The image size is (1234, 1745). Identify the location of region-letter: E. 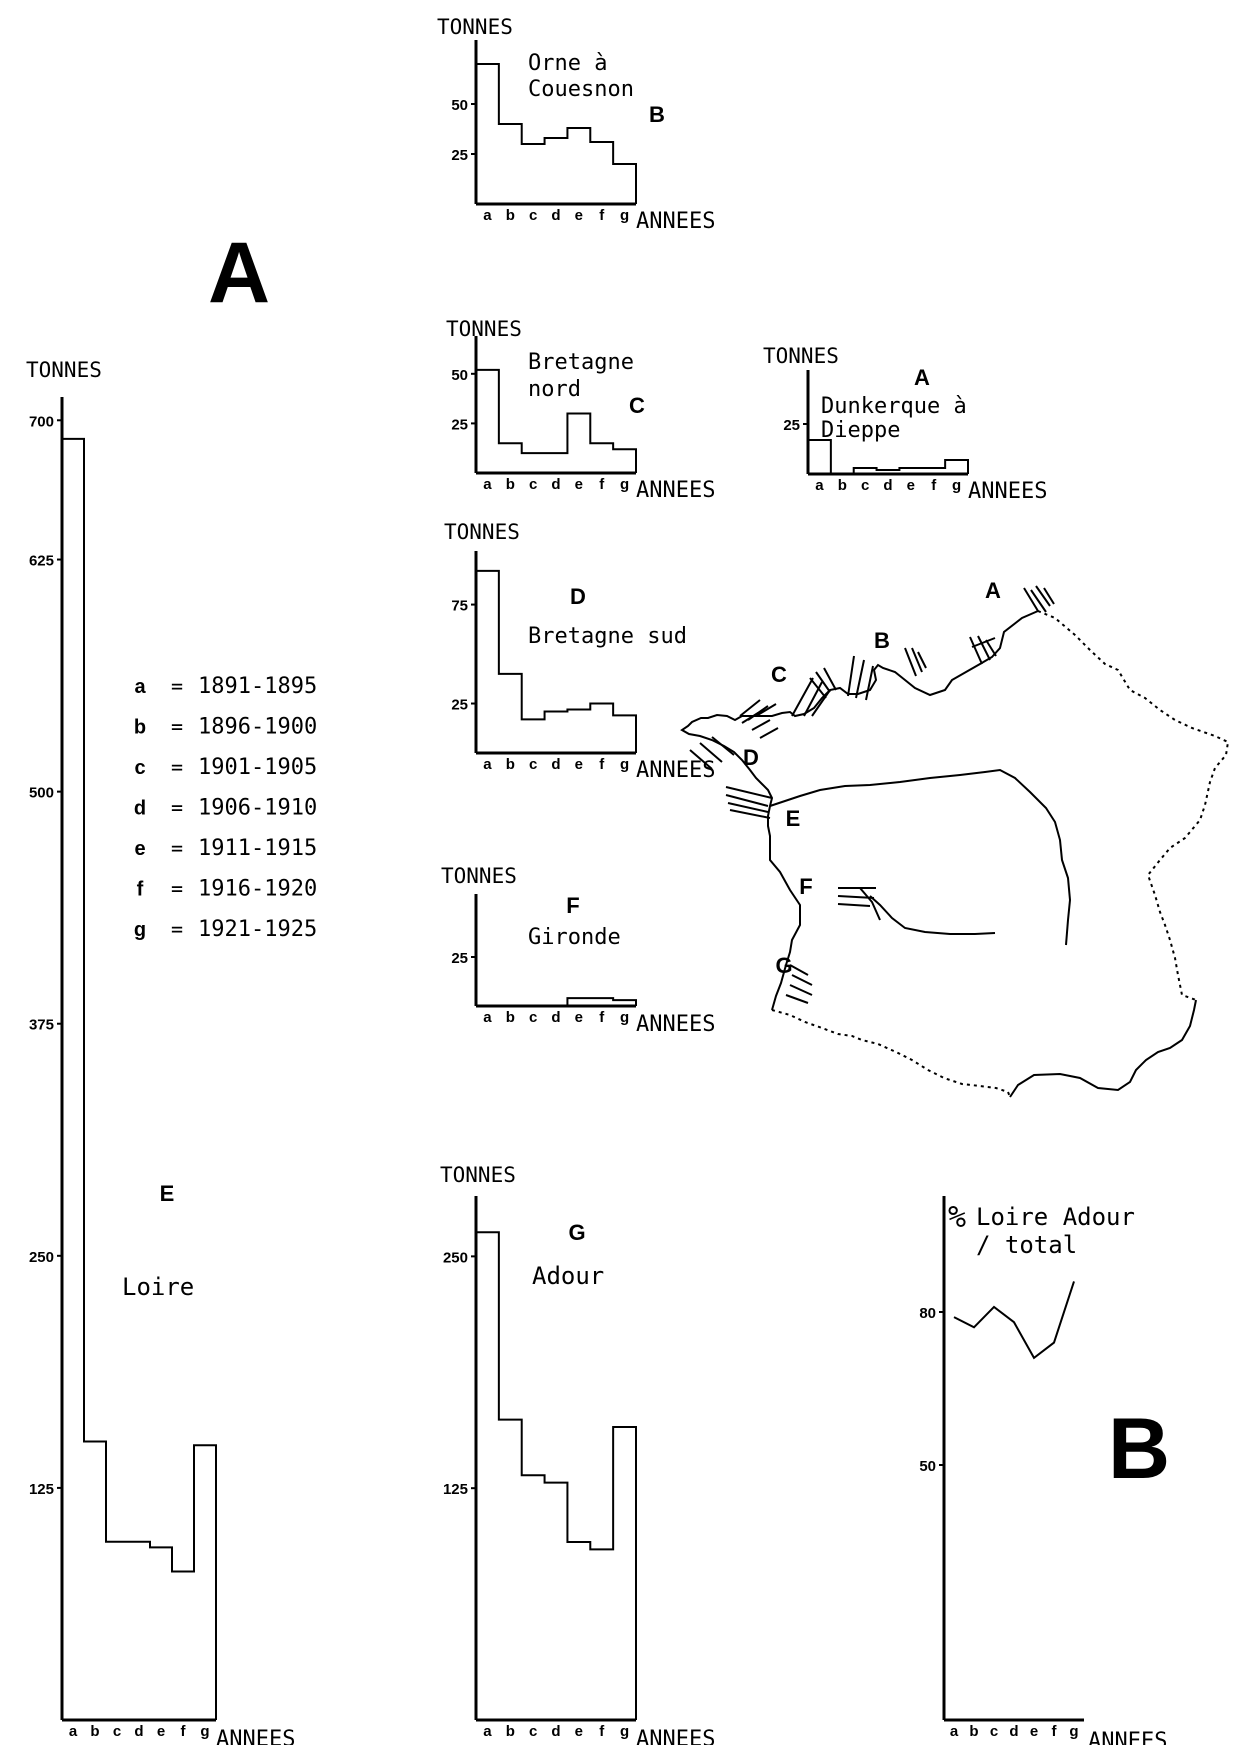
(167, 1193).